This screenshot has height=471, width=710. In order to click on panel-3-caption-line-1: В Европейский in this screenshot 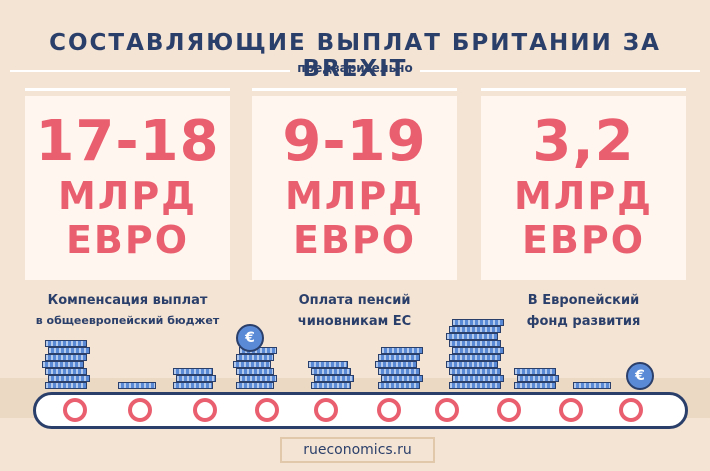, I will do `click(583, 300)`.